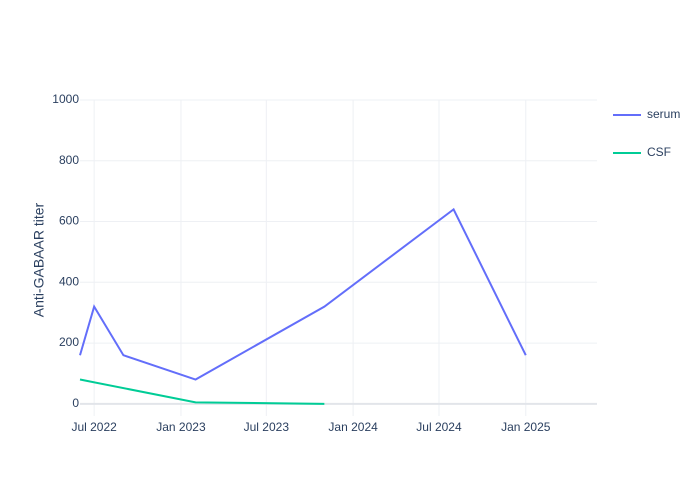 Image resolution: width=700 pixels, height=500 pixels. I want to click on legend-label: CSF, so click(659, 152).